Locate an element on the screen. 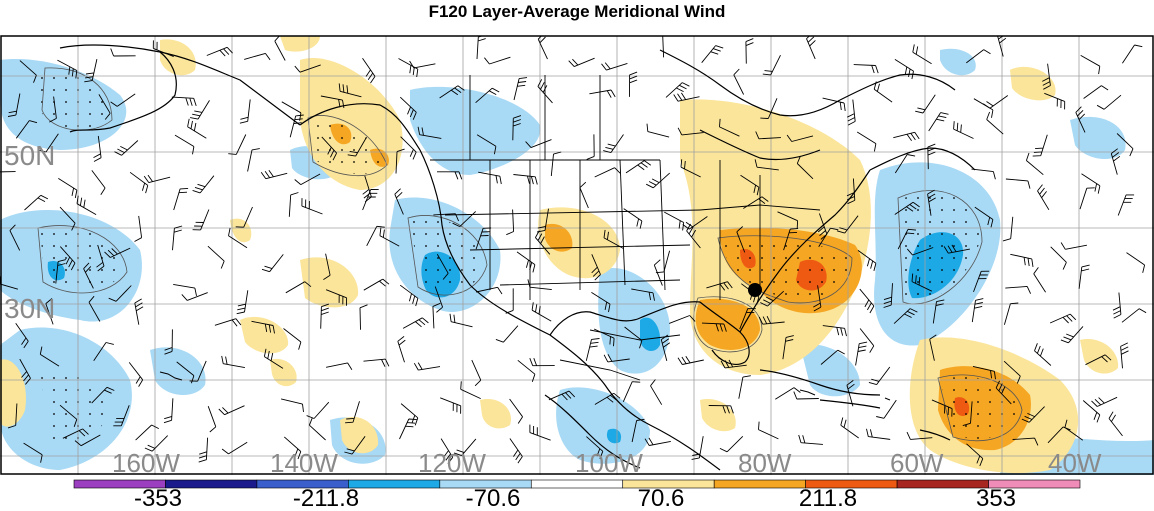 This screenshot has width=1154, height=511. lon-label-160w: 160W is located at coordinates (146, 461).